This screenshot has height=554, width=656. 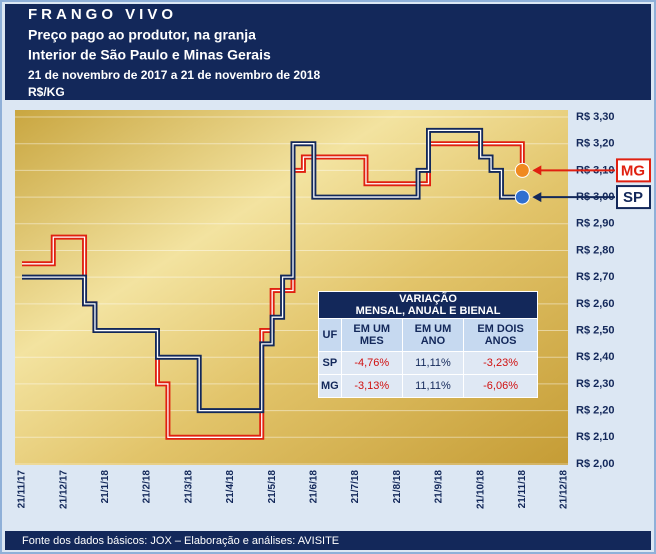 What do you see at coordinates (63, 489) in the screenshot?
I see `x-tick-label: 21/12/17` at bounding box center [63, 489].